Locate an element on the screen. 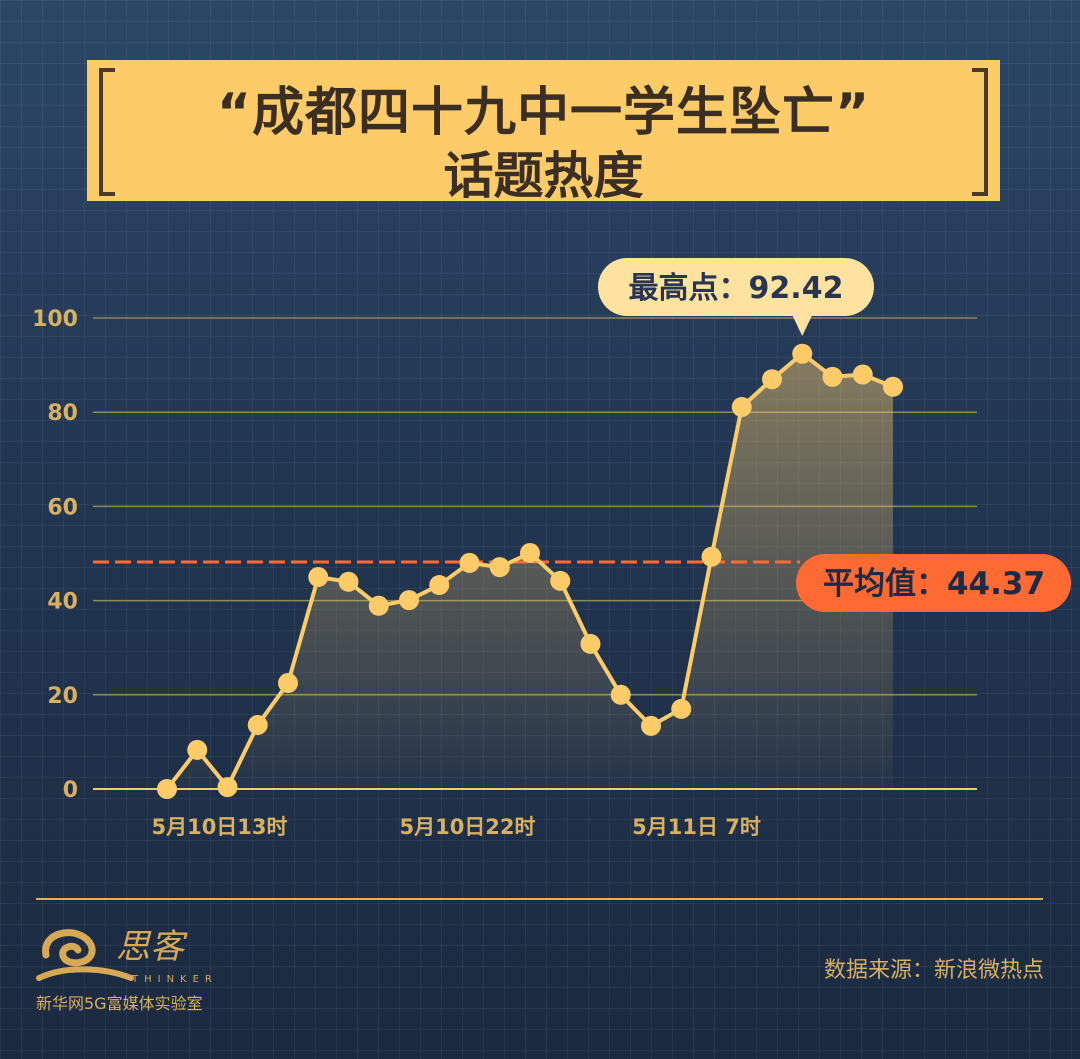 The height and width of the screenshot is (1059, 1080). chart-title: “成都四十九中一学生坠亡” is located at coordinates (543, 113).